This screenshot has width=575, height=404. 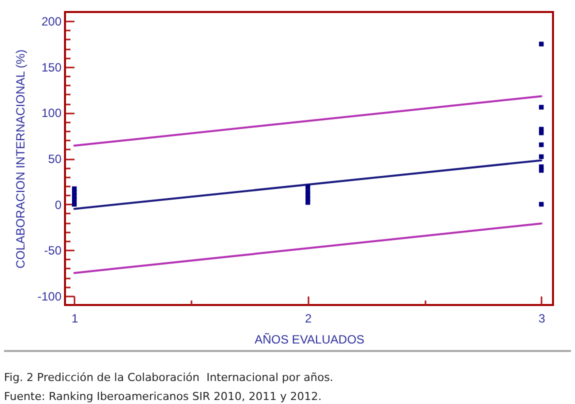 I want to click on y-tick-label: 100, so click(x=51, y=113).